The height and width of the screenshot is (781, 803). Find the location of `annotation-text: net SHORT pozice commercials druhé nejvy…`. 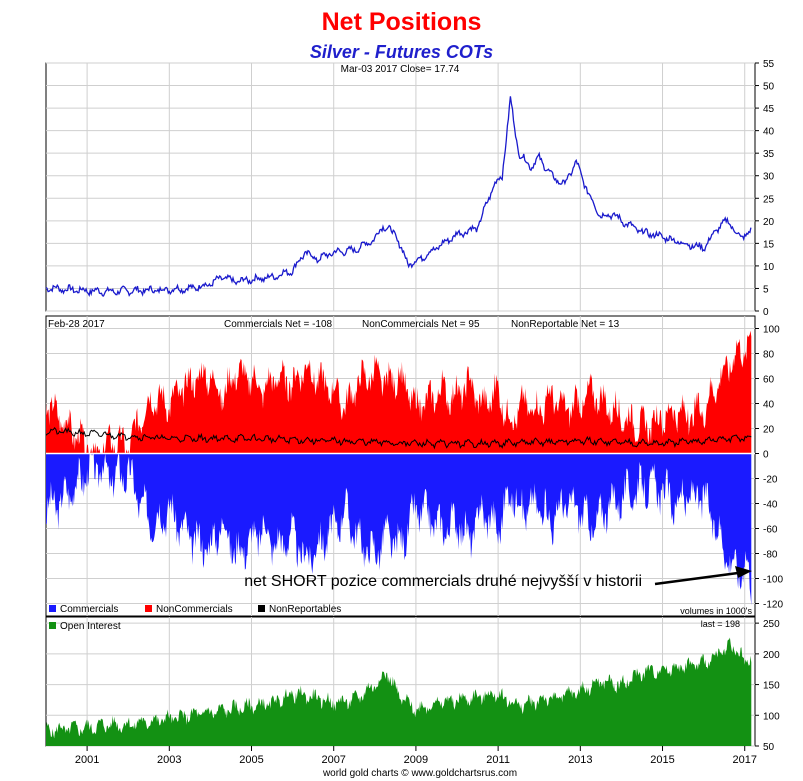

annotation-text: net SHORT pozice commercials druhé nejvy… is located at coordinates (443, 581).